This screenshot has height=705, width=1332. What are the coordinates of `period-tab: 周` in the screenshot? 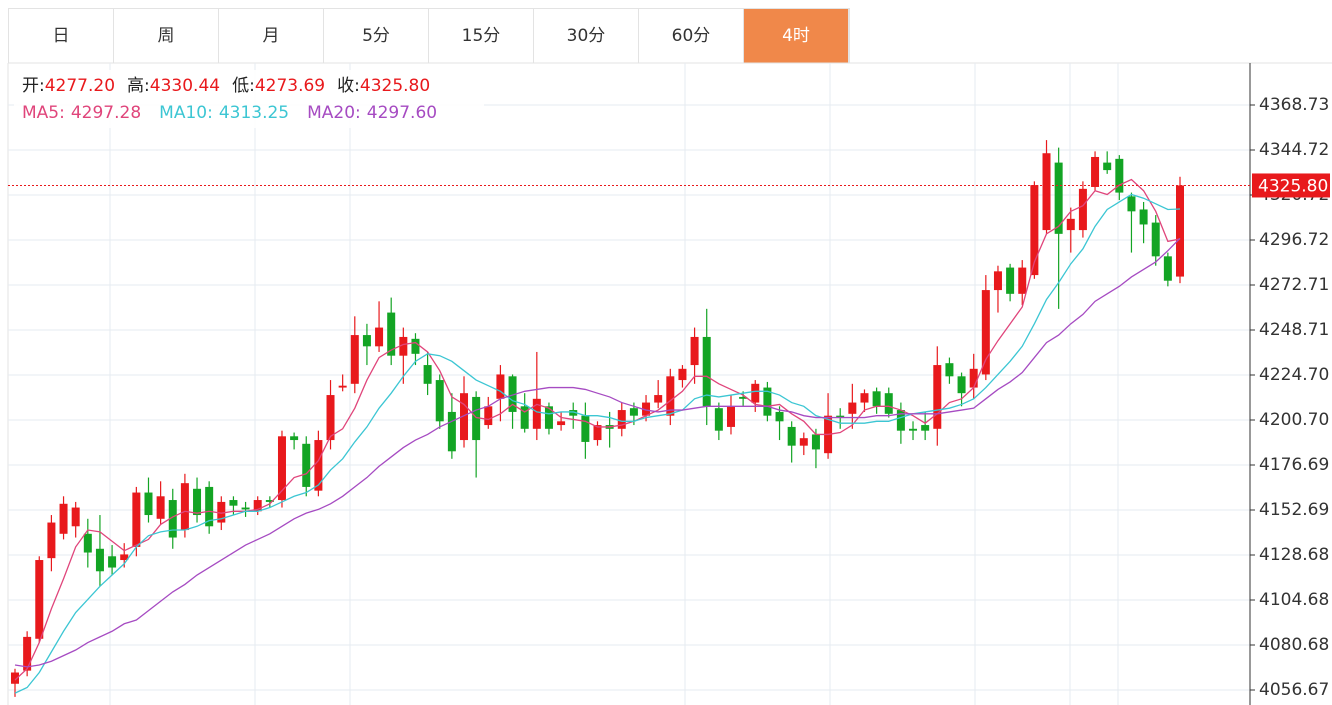 It's located at (166, 36).